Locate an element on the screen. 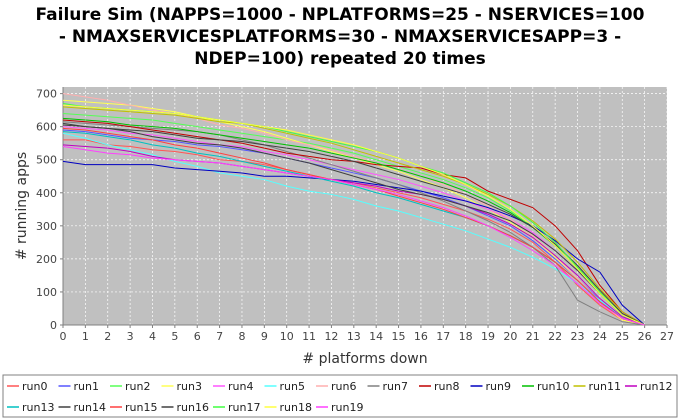 The width and height of the screenshot is (680, 420). x-tick-label: 8 is located at coordinates (241, 336).